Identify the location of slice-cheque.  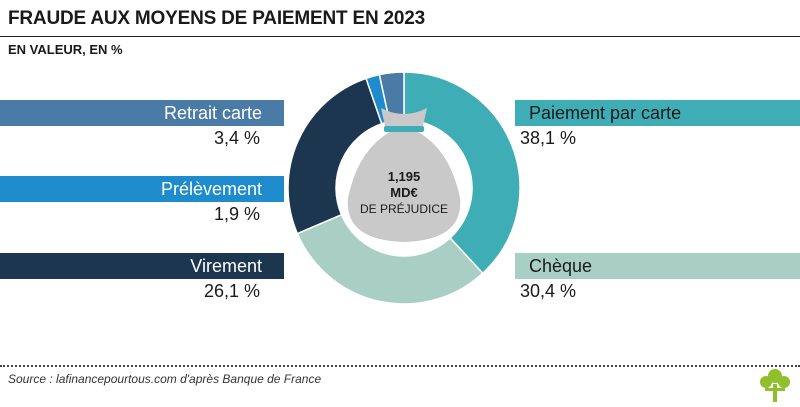
(390, 259).